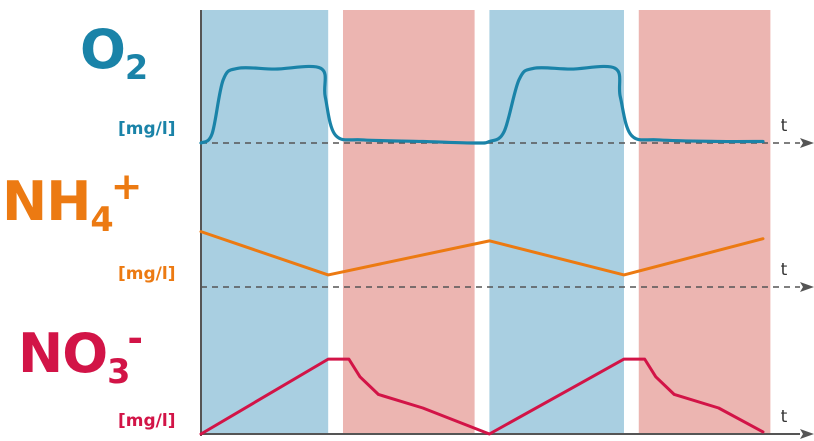 The width and height of the screenshot is (814, 441). Describe the element at coordinates (136, 67) in the screenshot. I see `o2-label-sub: 2` at that location.